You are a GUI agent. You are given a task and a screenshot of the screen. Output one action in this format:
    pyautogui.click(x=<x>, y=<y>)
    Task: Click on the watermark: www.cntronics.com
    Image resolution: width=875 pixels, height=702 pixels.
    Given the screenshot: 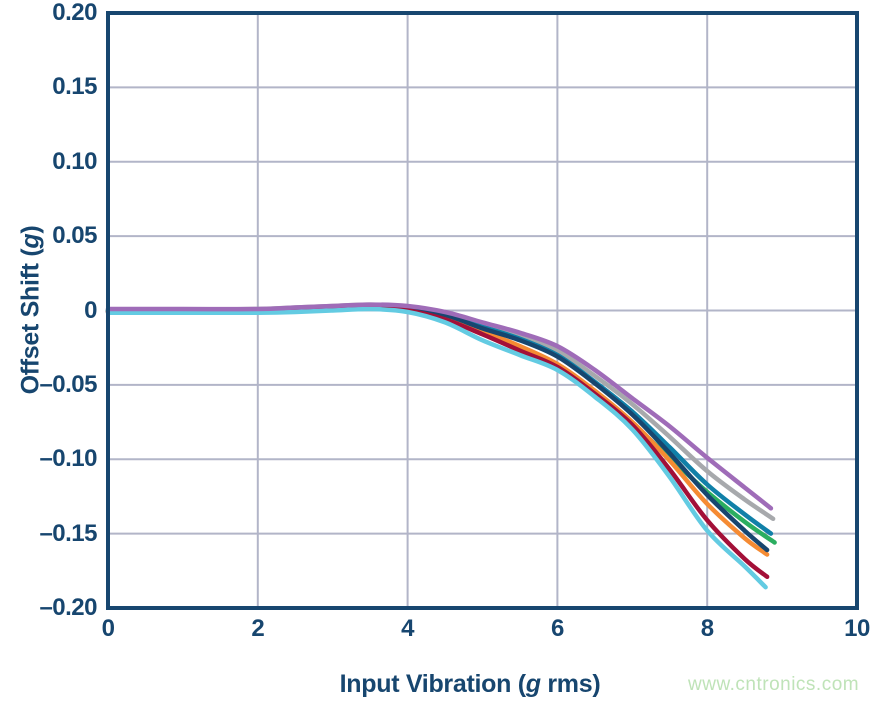 What is the action you would take?
    pyautogui.click(x=774, y=684)
    